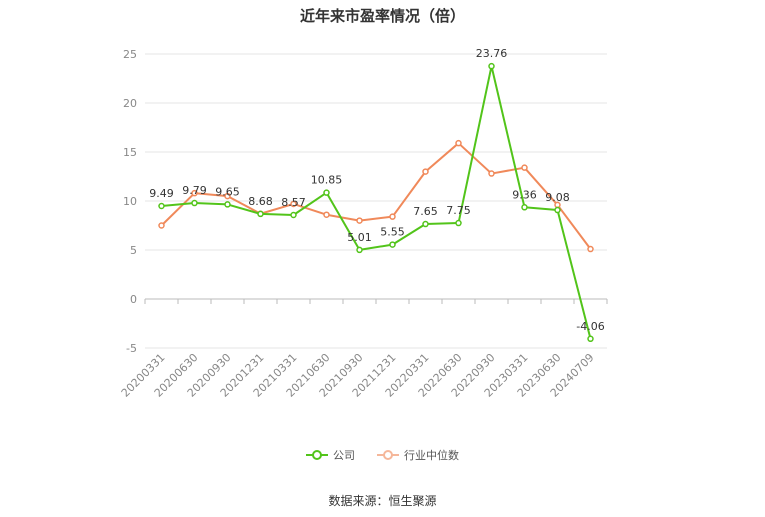 The image size is (765, 517). I want to click on company-data-label: 8.57, so click(293, 202).